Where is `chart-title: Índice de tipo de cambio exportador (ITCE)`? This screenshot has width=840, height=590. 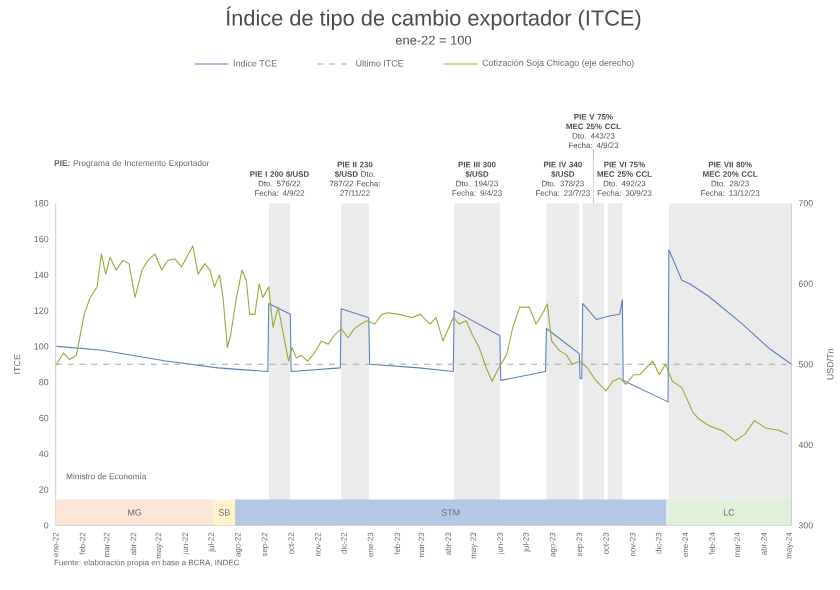
chart-title: Índice de tipo de cambio exportador (ITCE) is located at coordinates (433, 18).